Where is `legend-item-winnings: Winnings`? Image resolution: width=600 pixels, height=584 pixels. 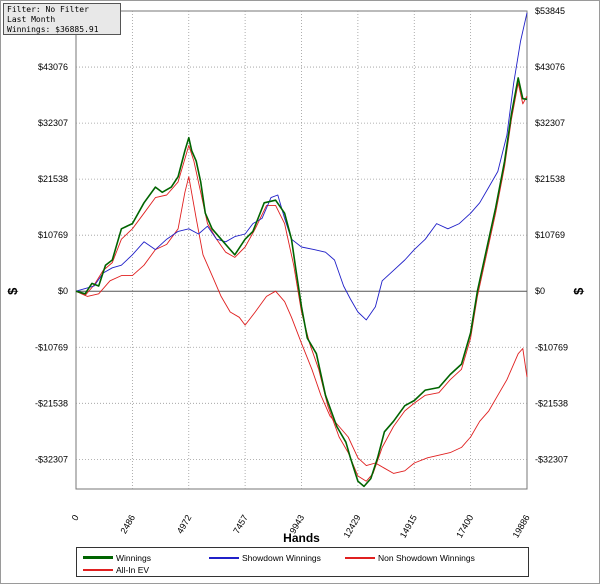 legend-item-winnings: Winnings is located at coordinates (117, 557).